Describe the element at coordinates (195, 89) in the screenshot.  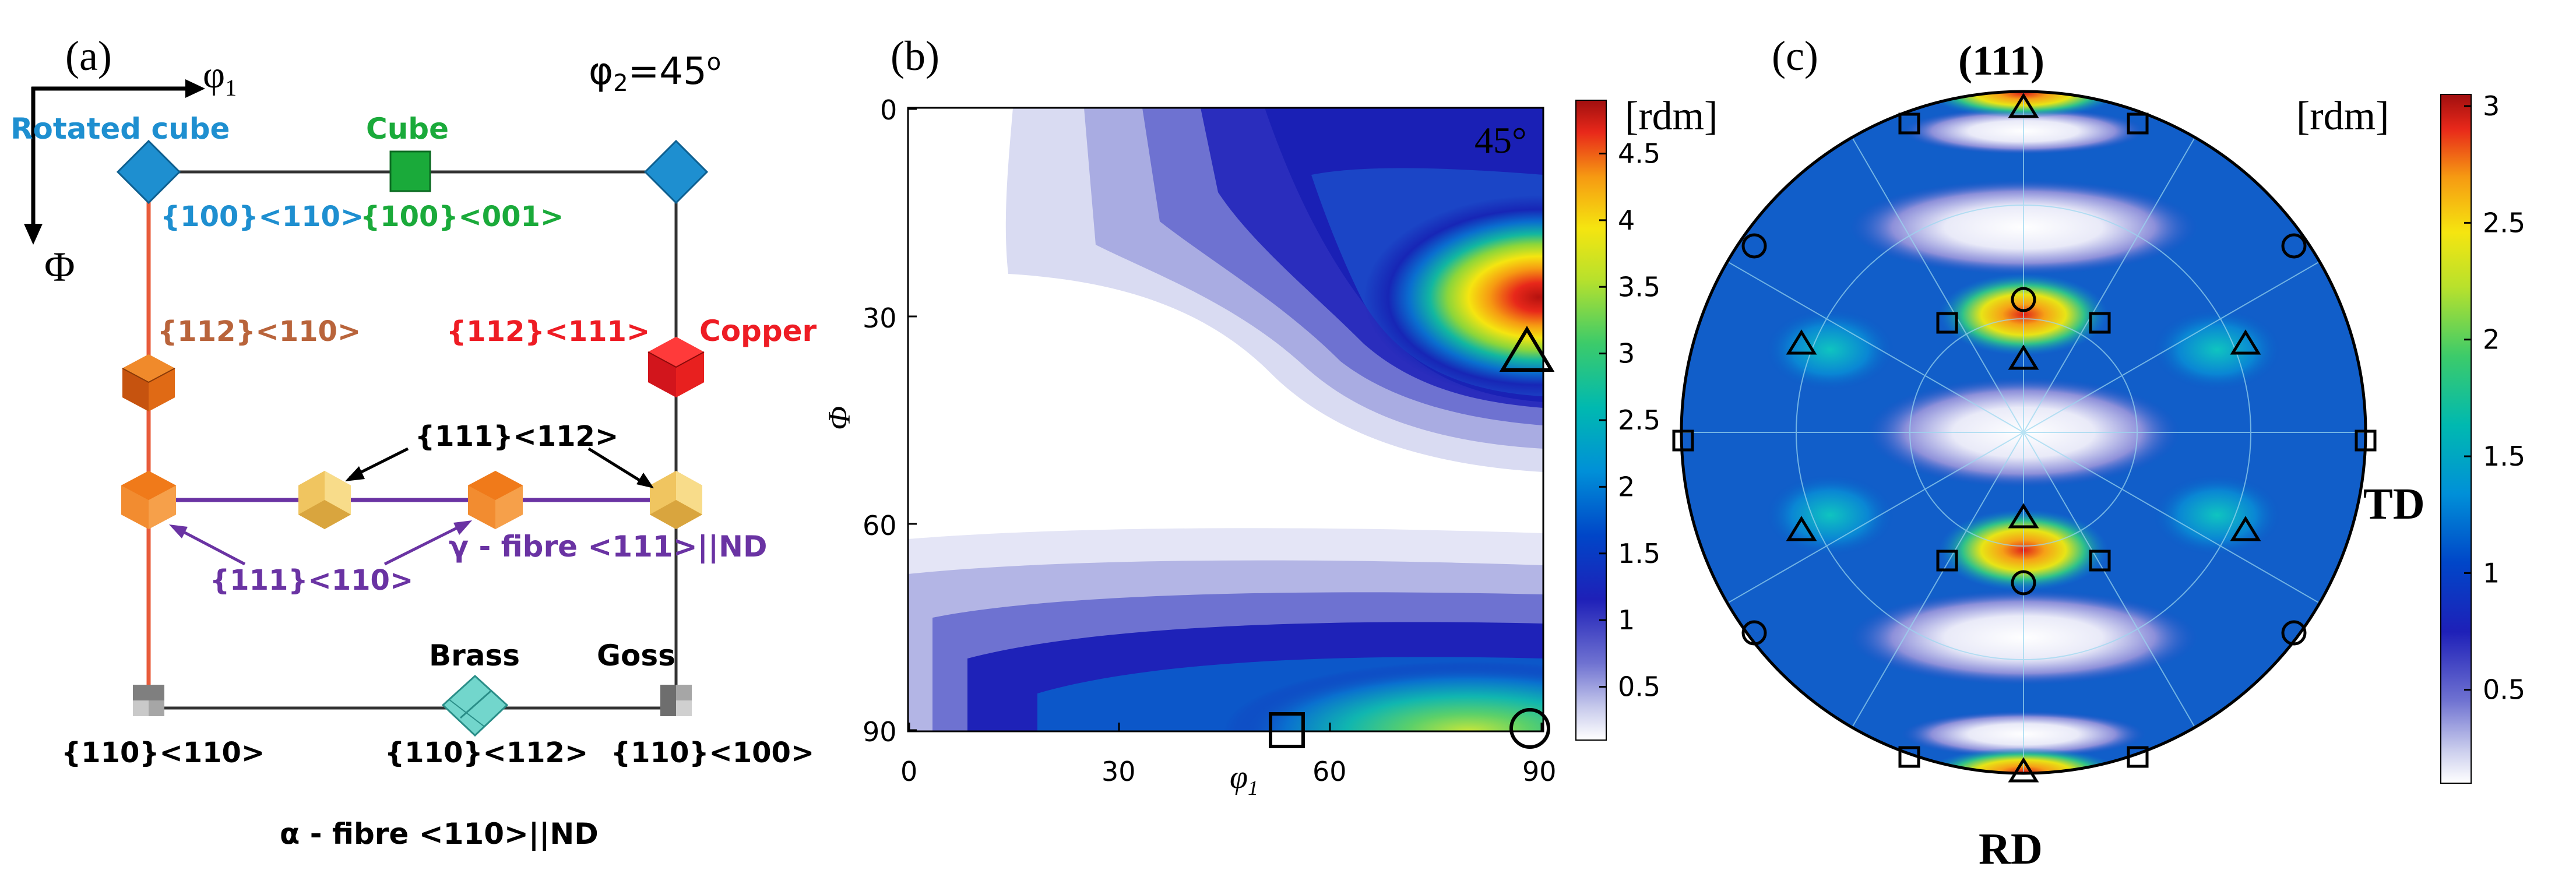
I see `phi1-arrowhead` at that location.